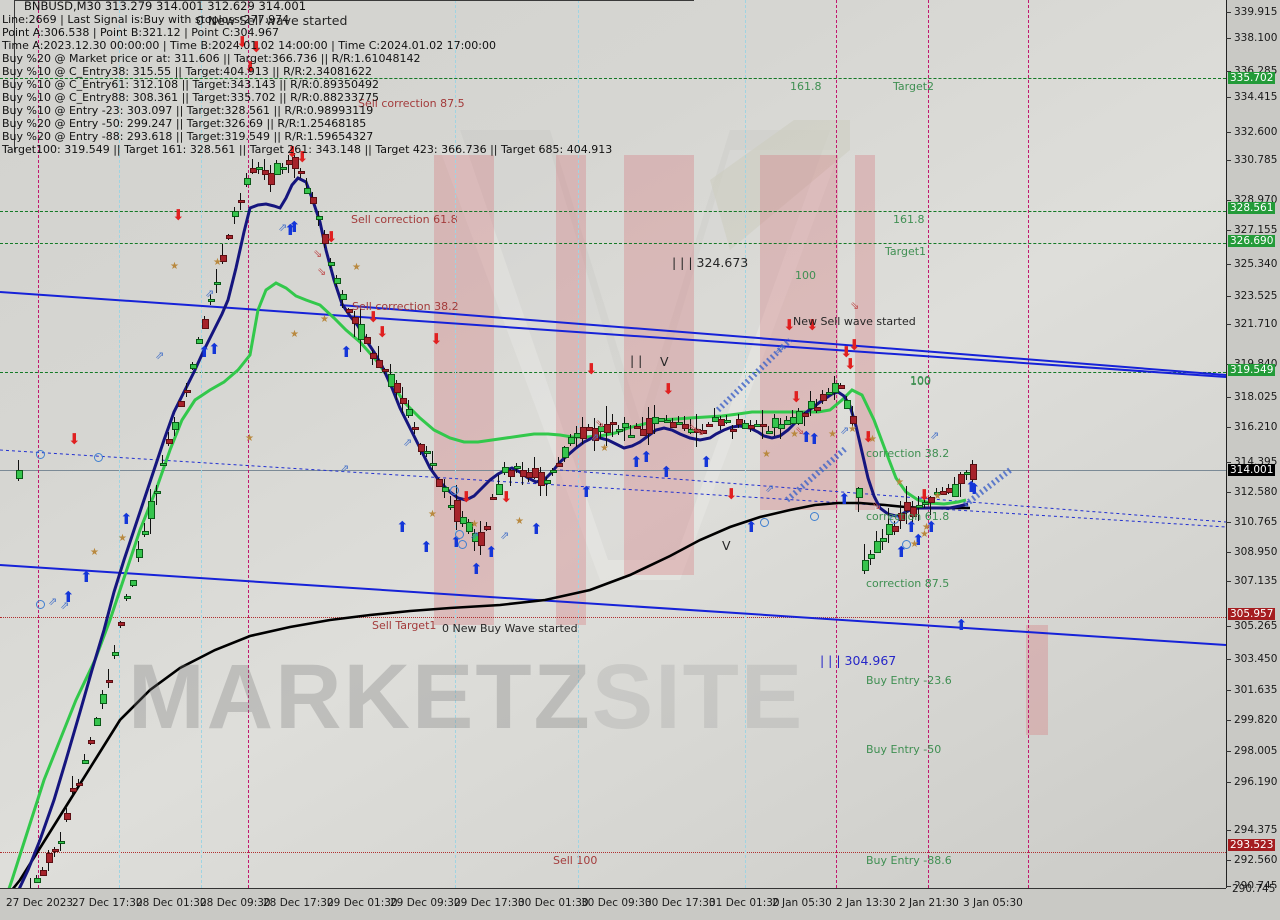  What do you see at coordinates (1256, 782) in the screenshot?
I see `price-tick-label: 296.190` at bounding box center [1256, 782].